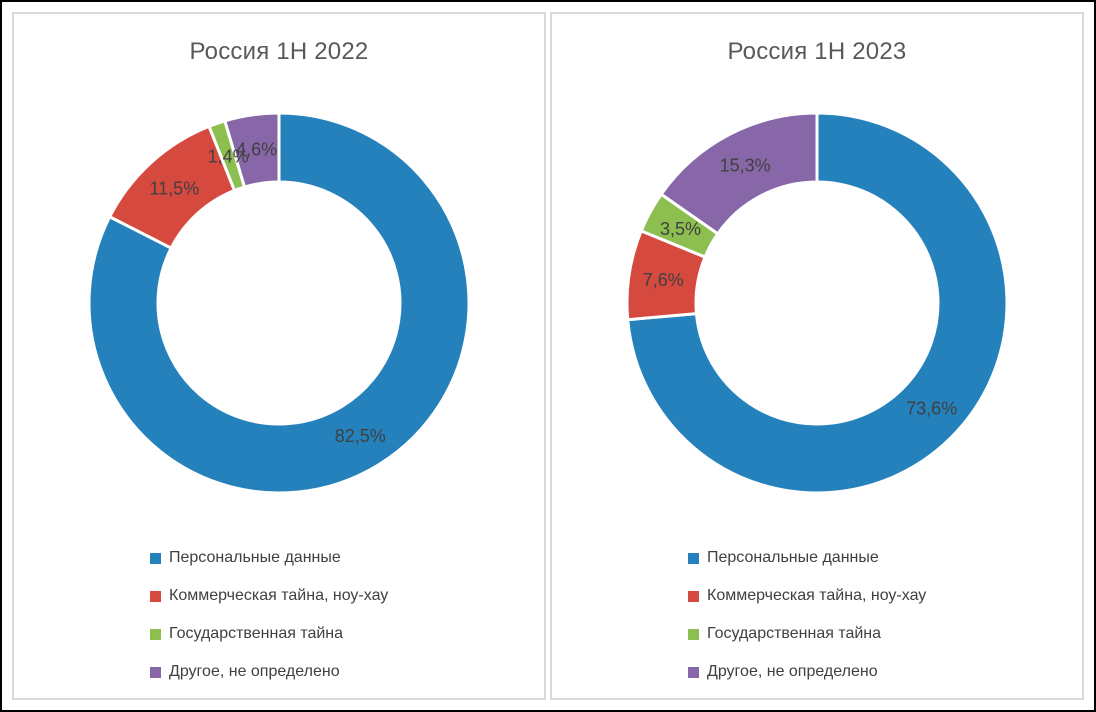  What do you see at coordinates (745, 165) in the screenshot?
I see `slice-value-label: 15,3%` at bounding box center [745, 165].